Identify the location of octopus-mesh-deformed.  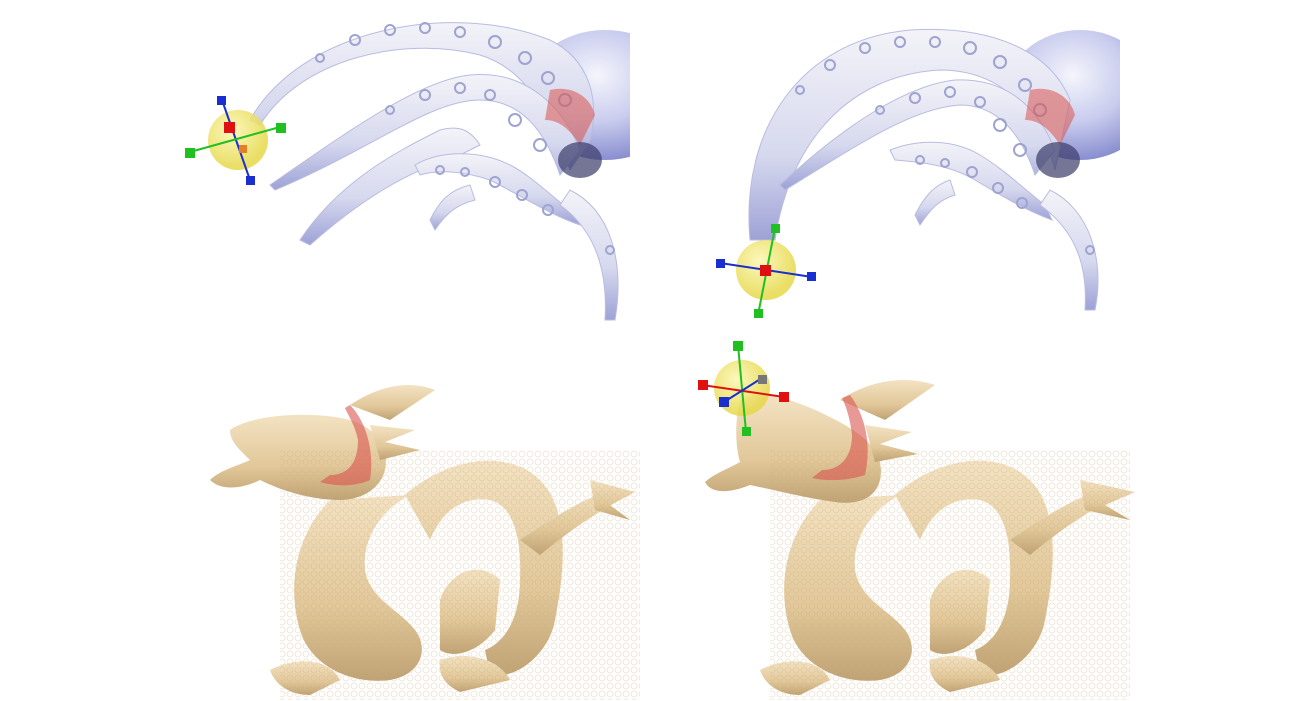
(918, 173).